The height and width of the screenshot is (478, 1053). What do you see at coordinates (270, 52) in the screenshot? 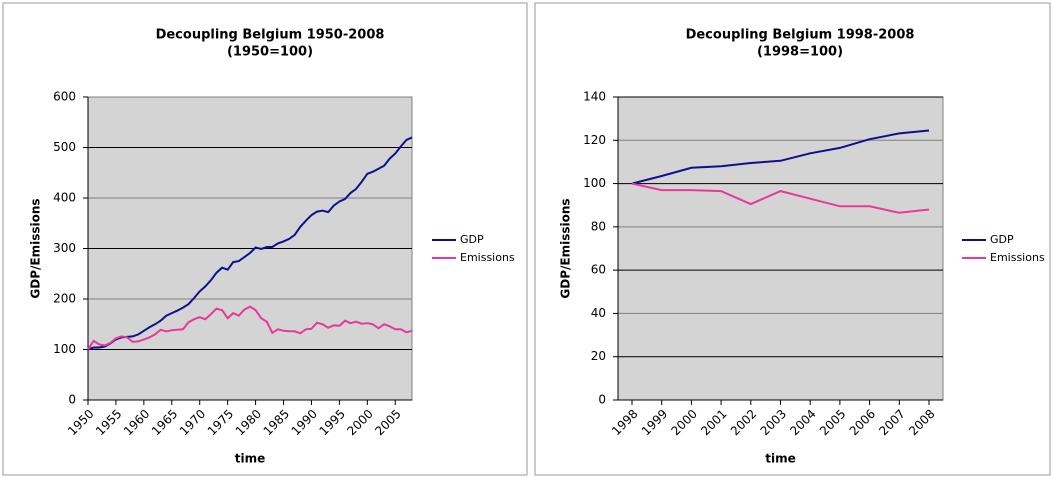
I see `chart-subtitle: (1950=100)` at bounding box center [270, 52].